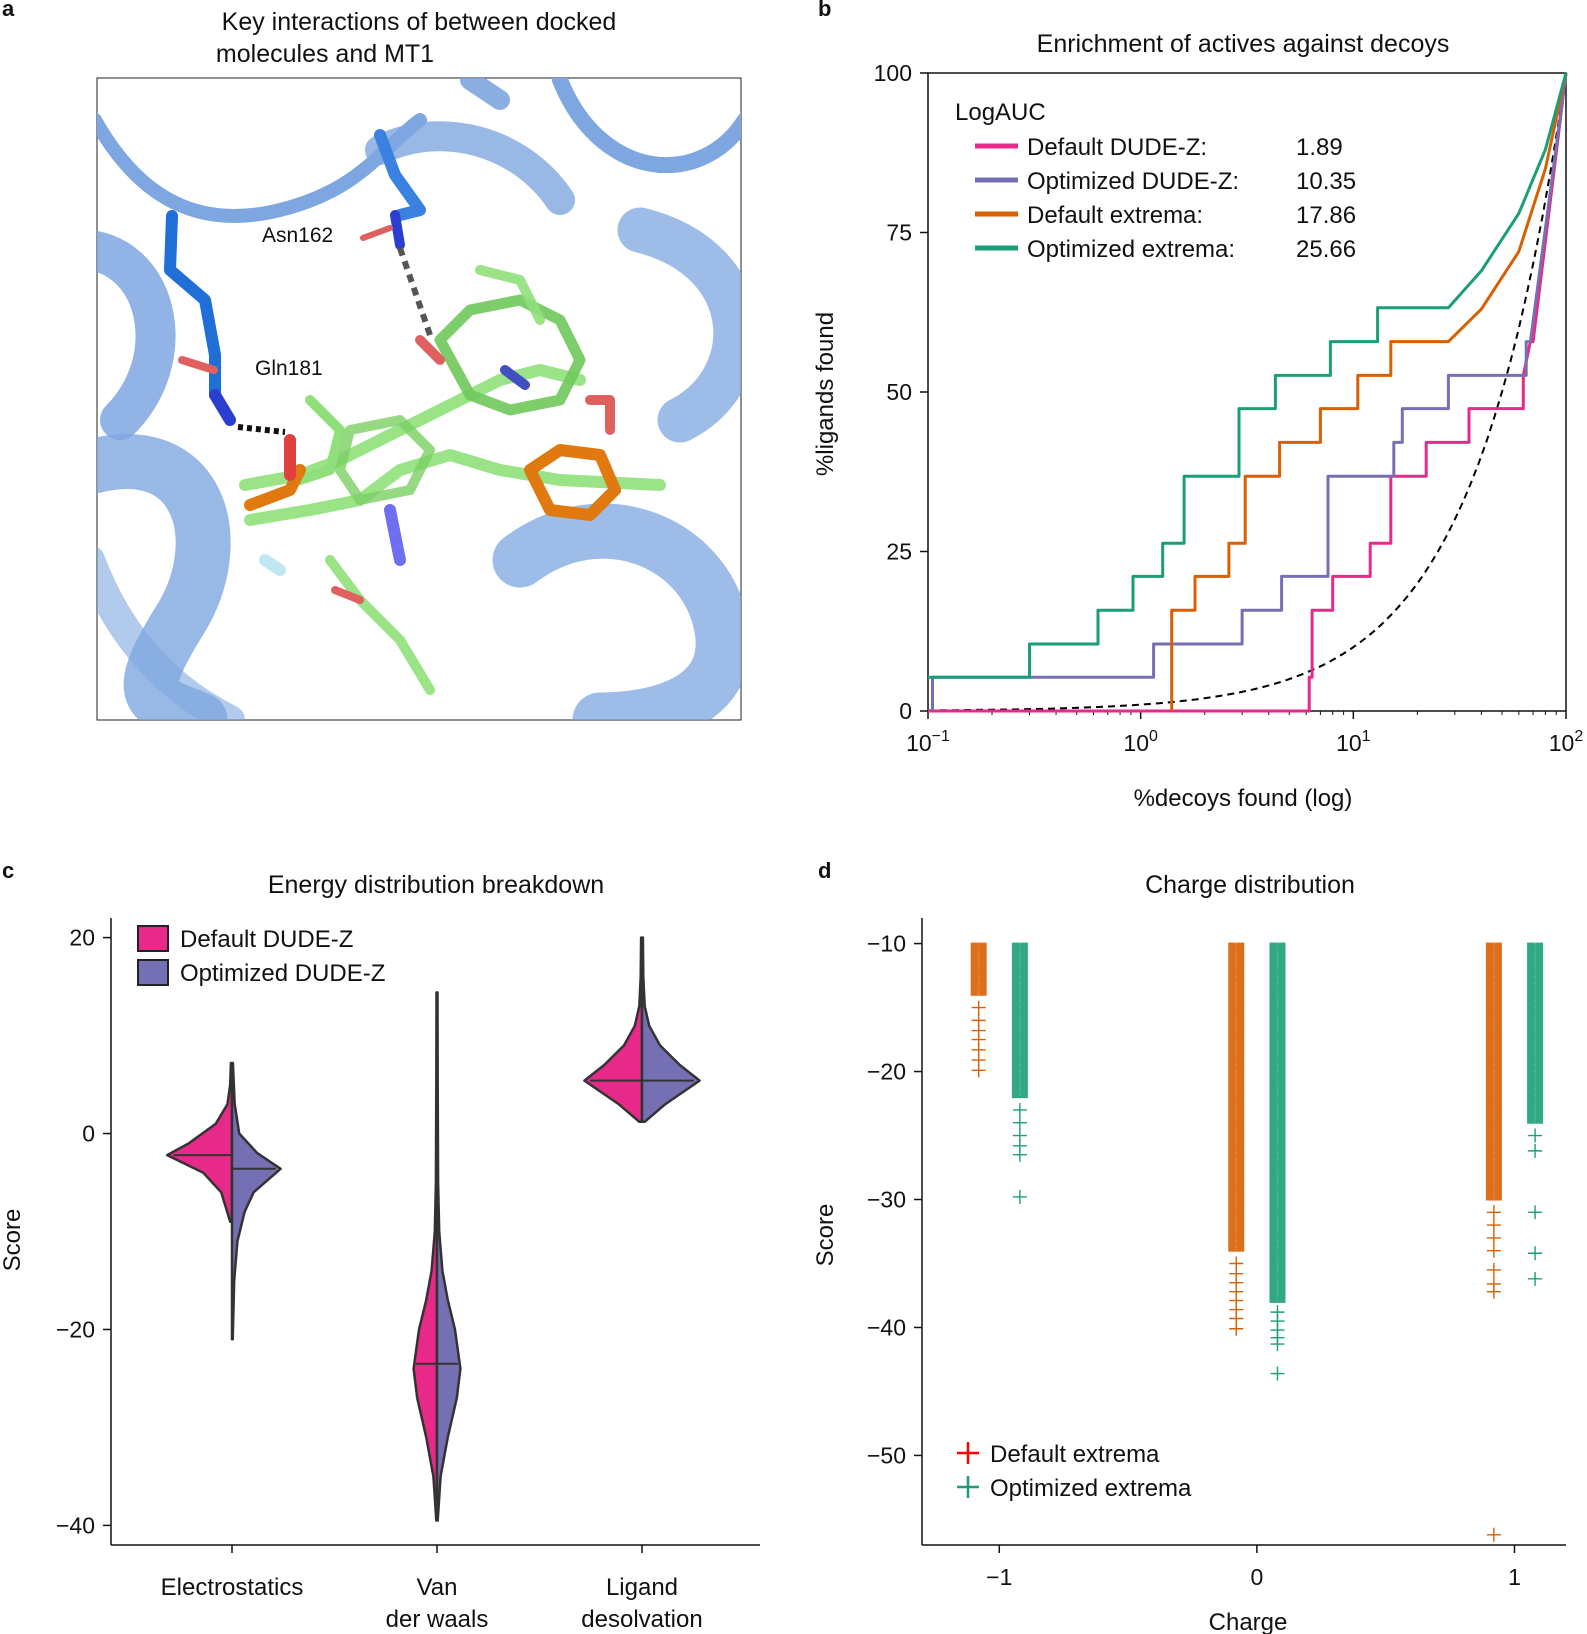 This screenshot has height=1634, width=1587. Describe the element at coordinates (13, 1240) in the screenshot. I see `energy-ylabel: Score` at that location.